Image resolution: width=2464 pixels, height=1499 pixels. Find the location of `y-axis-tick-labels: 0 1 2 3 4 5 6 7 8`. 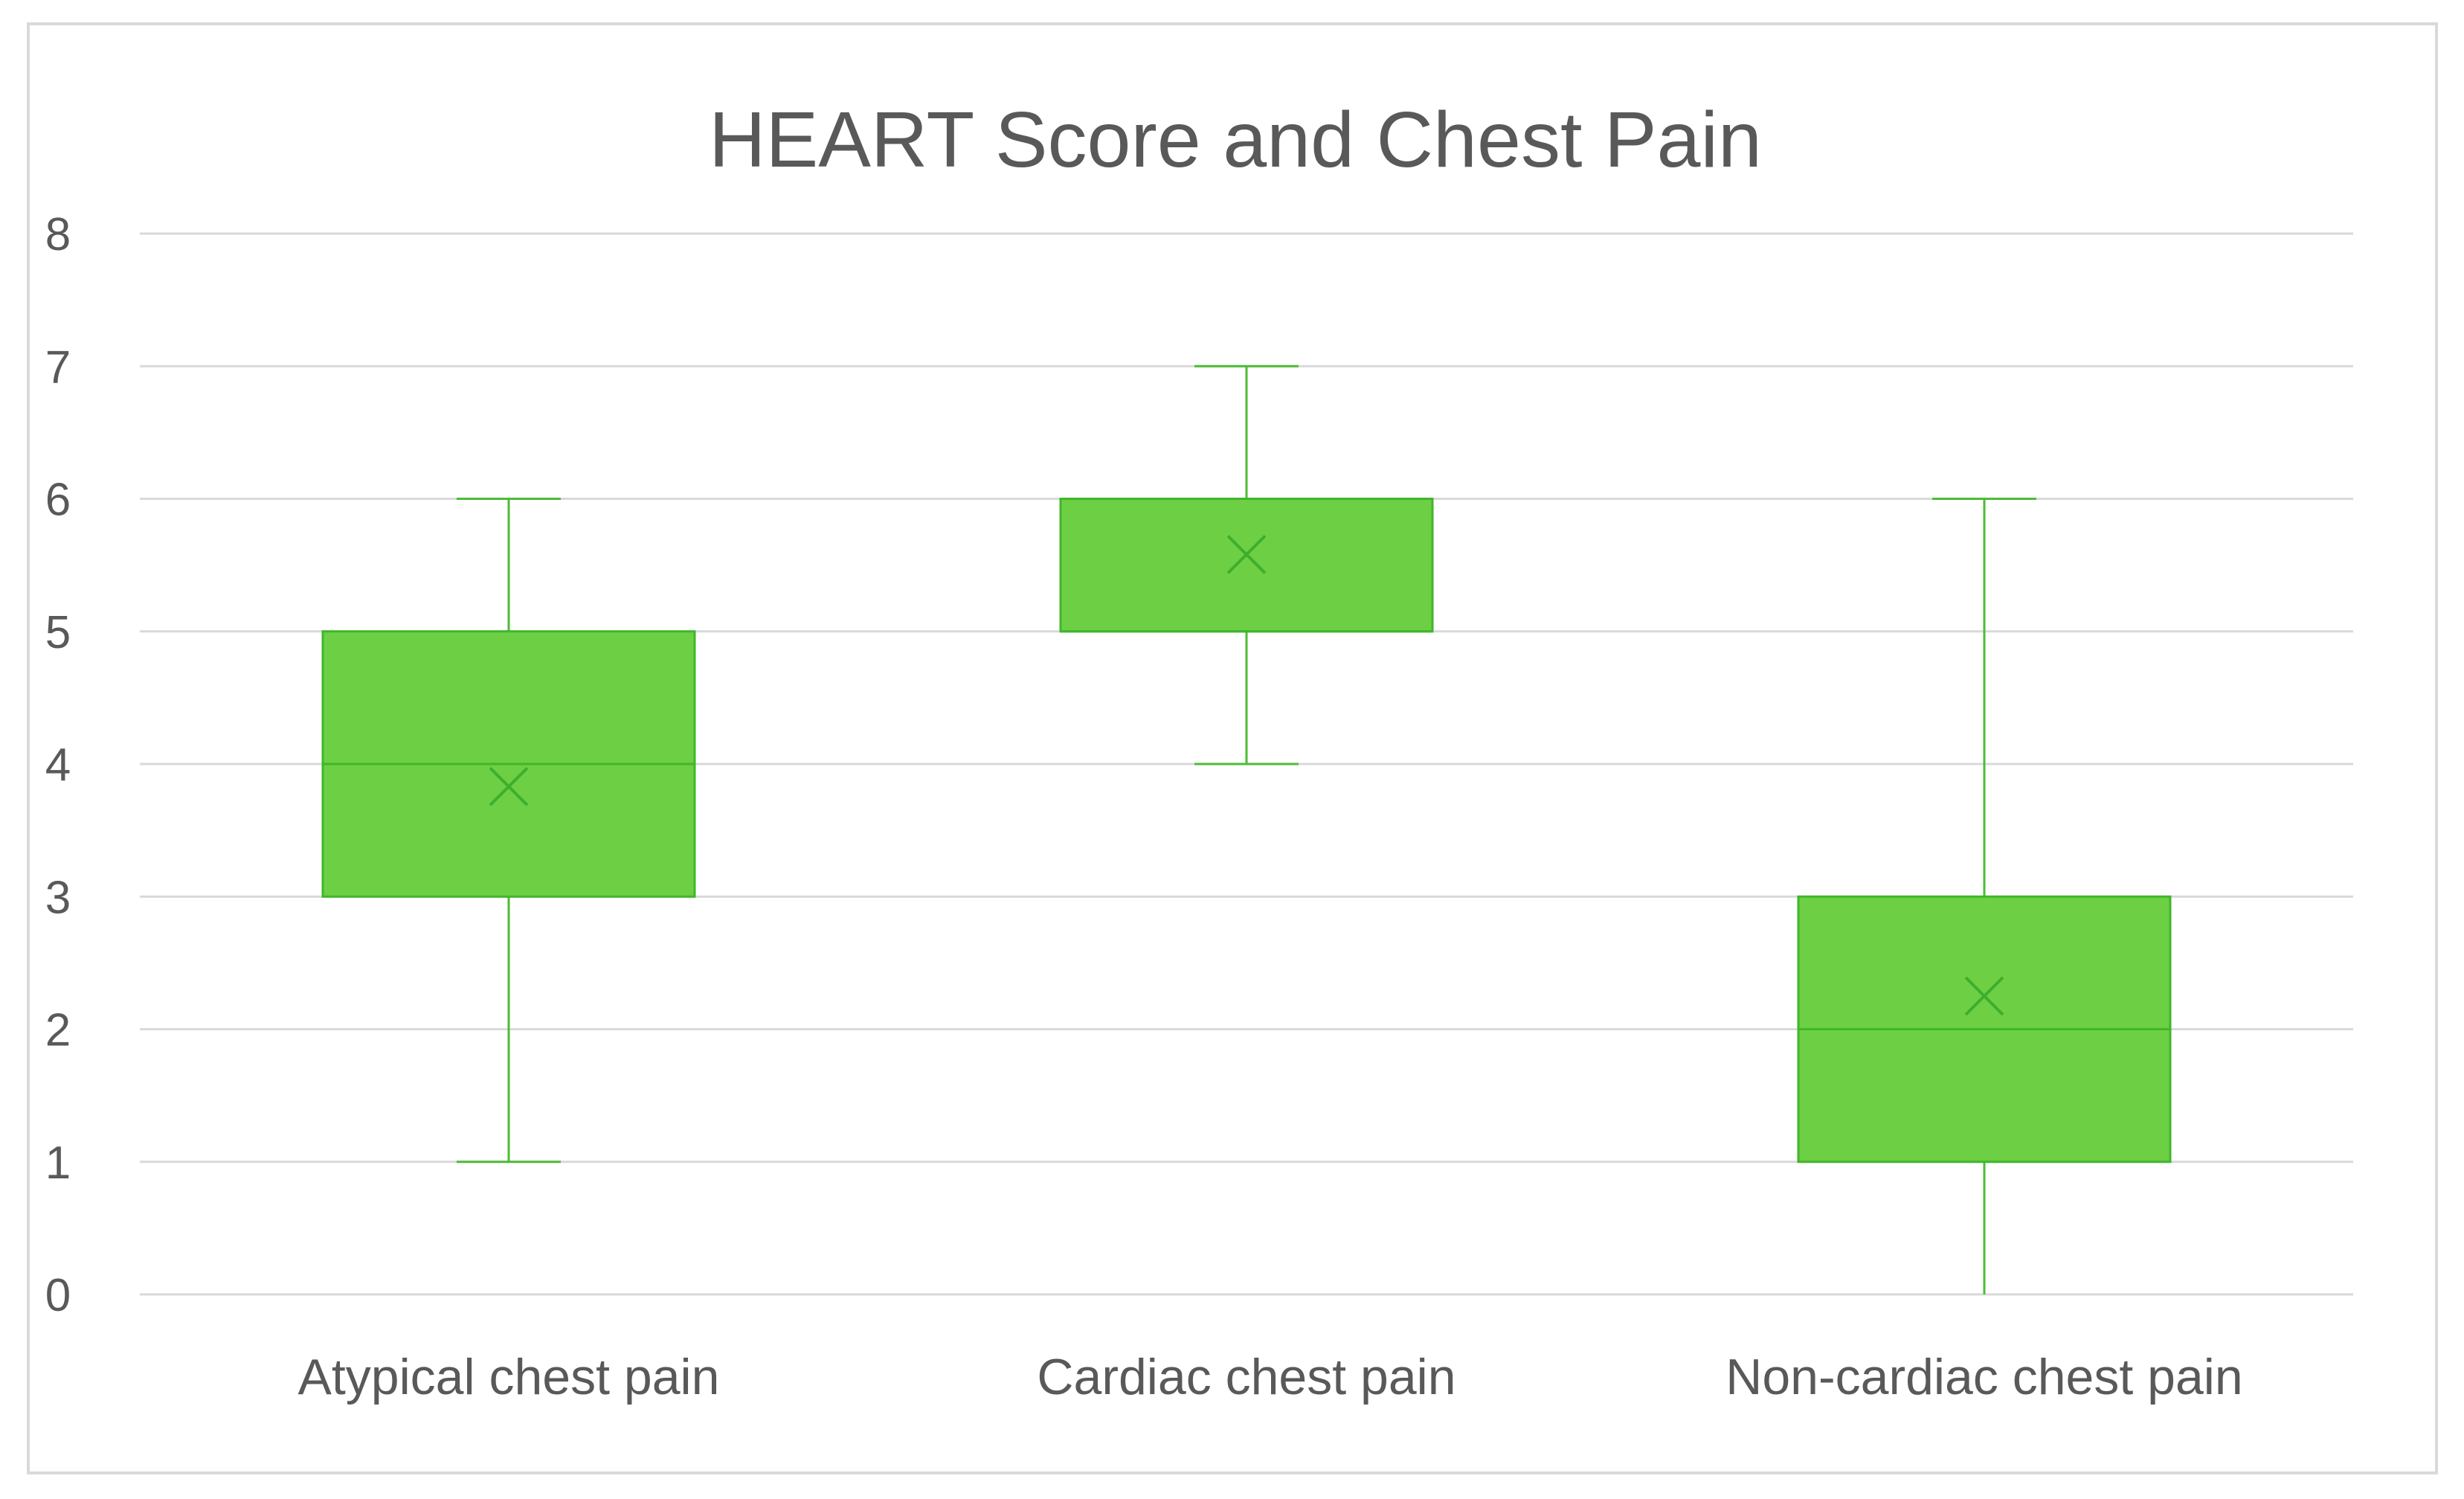

y-axis-tick-labels: 0 1 2 3 4 5 6 7 8 is located at coordinates (58, 765).